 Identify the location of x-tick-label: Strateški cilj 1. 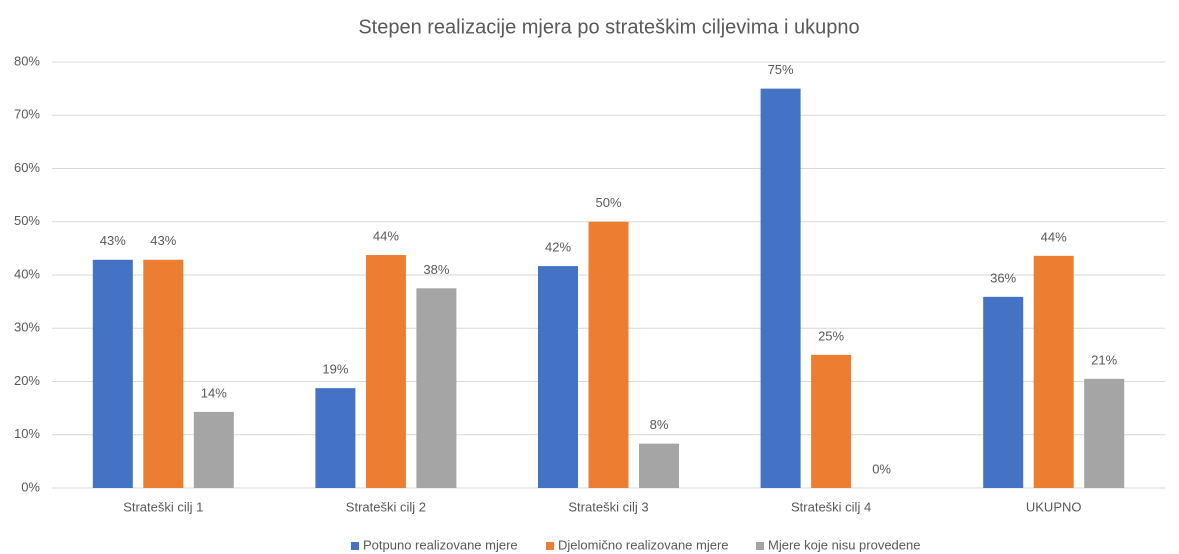
(163, 506).